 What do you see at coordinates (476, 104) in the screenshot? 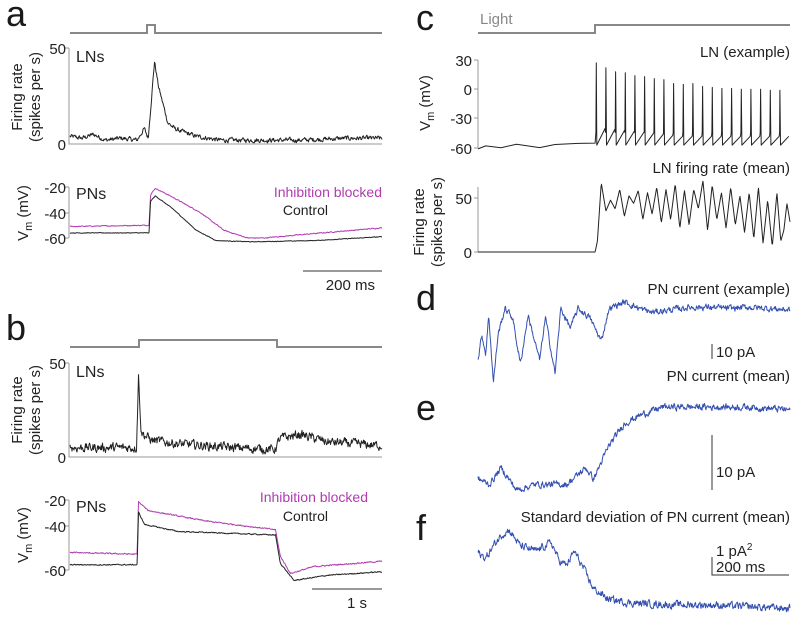
I see `axis-c-vm` at bounding box center [476, 104].